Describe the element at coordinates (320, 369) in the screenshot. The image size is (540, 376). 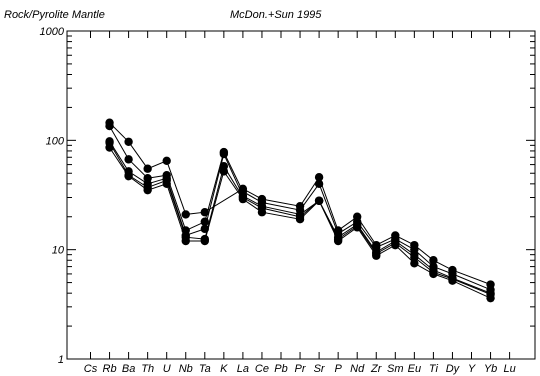
I see `x-tick-label-sr: Sr` at that location.